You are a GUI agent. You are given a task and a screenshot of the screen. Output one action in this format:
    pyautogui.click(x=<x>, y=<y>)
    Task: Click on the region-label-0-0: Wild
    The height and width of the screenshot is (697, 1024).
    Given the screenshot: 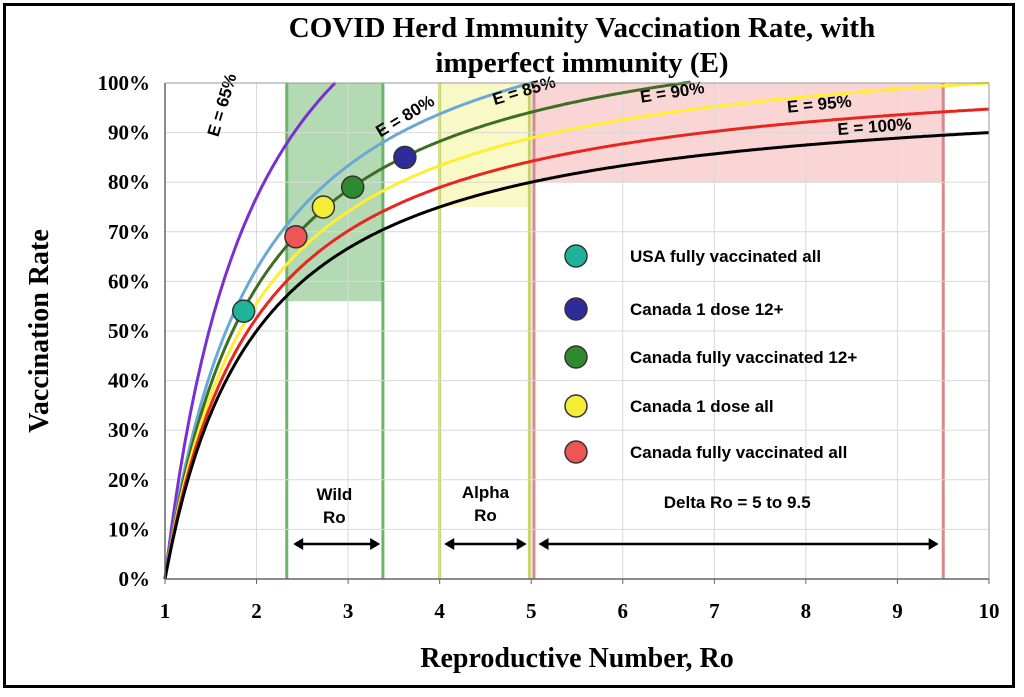 What is the action you would take?
    pyautogui.click(x=335, y=494)
    